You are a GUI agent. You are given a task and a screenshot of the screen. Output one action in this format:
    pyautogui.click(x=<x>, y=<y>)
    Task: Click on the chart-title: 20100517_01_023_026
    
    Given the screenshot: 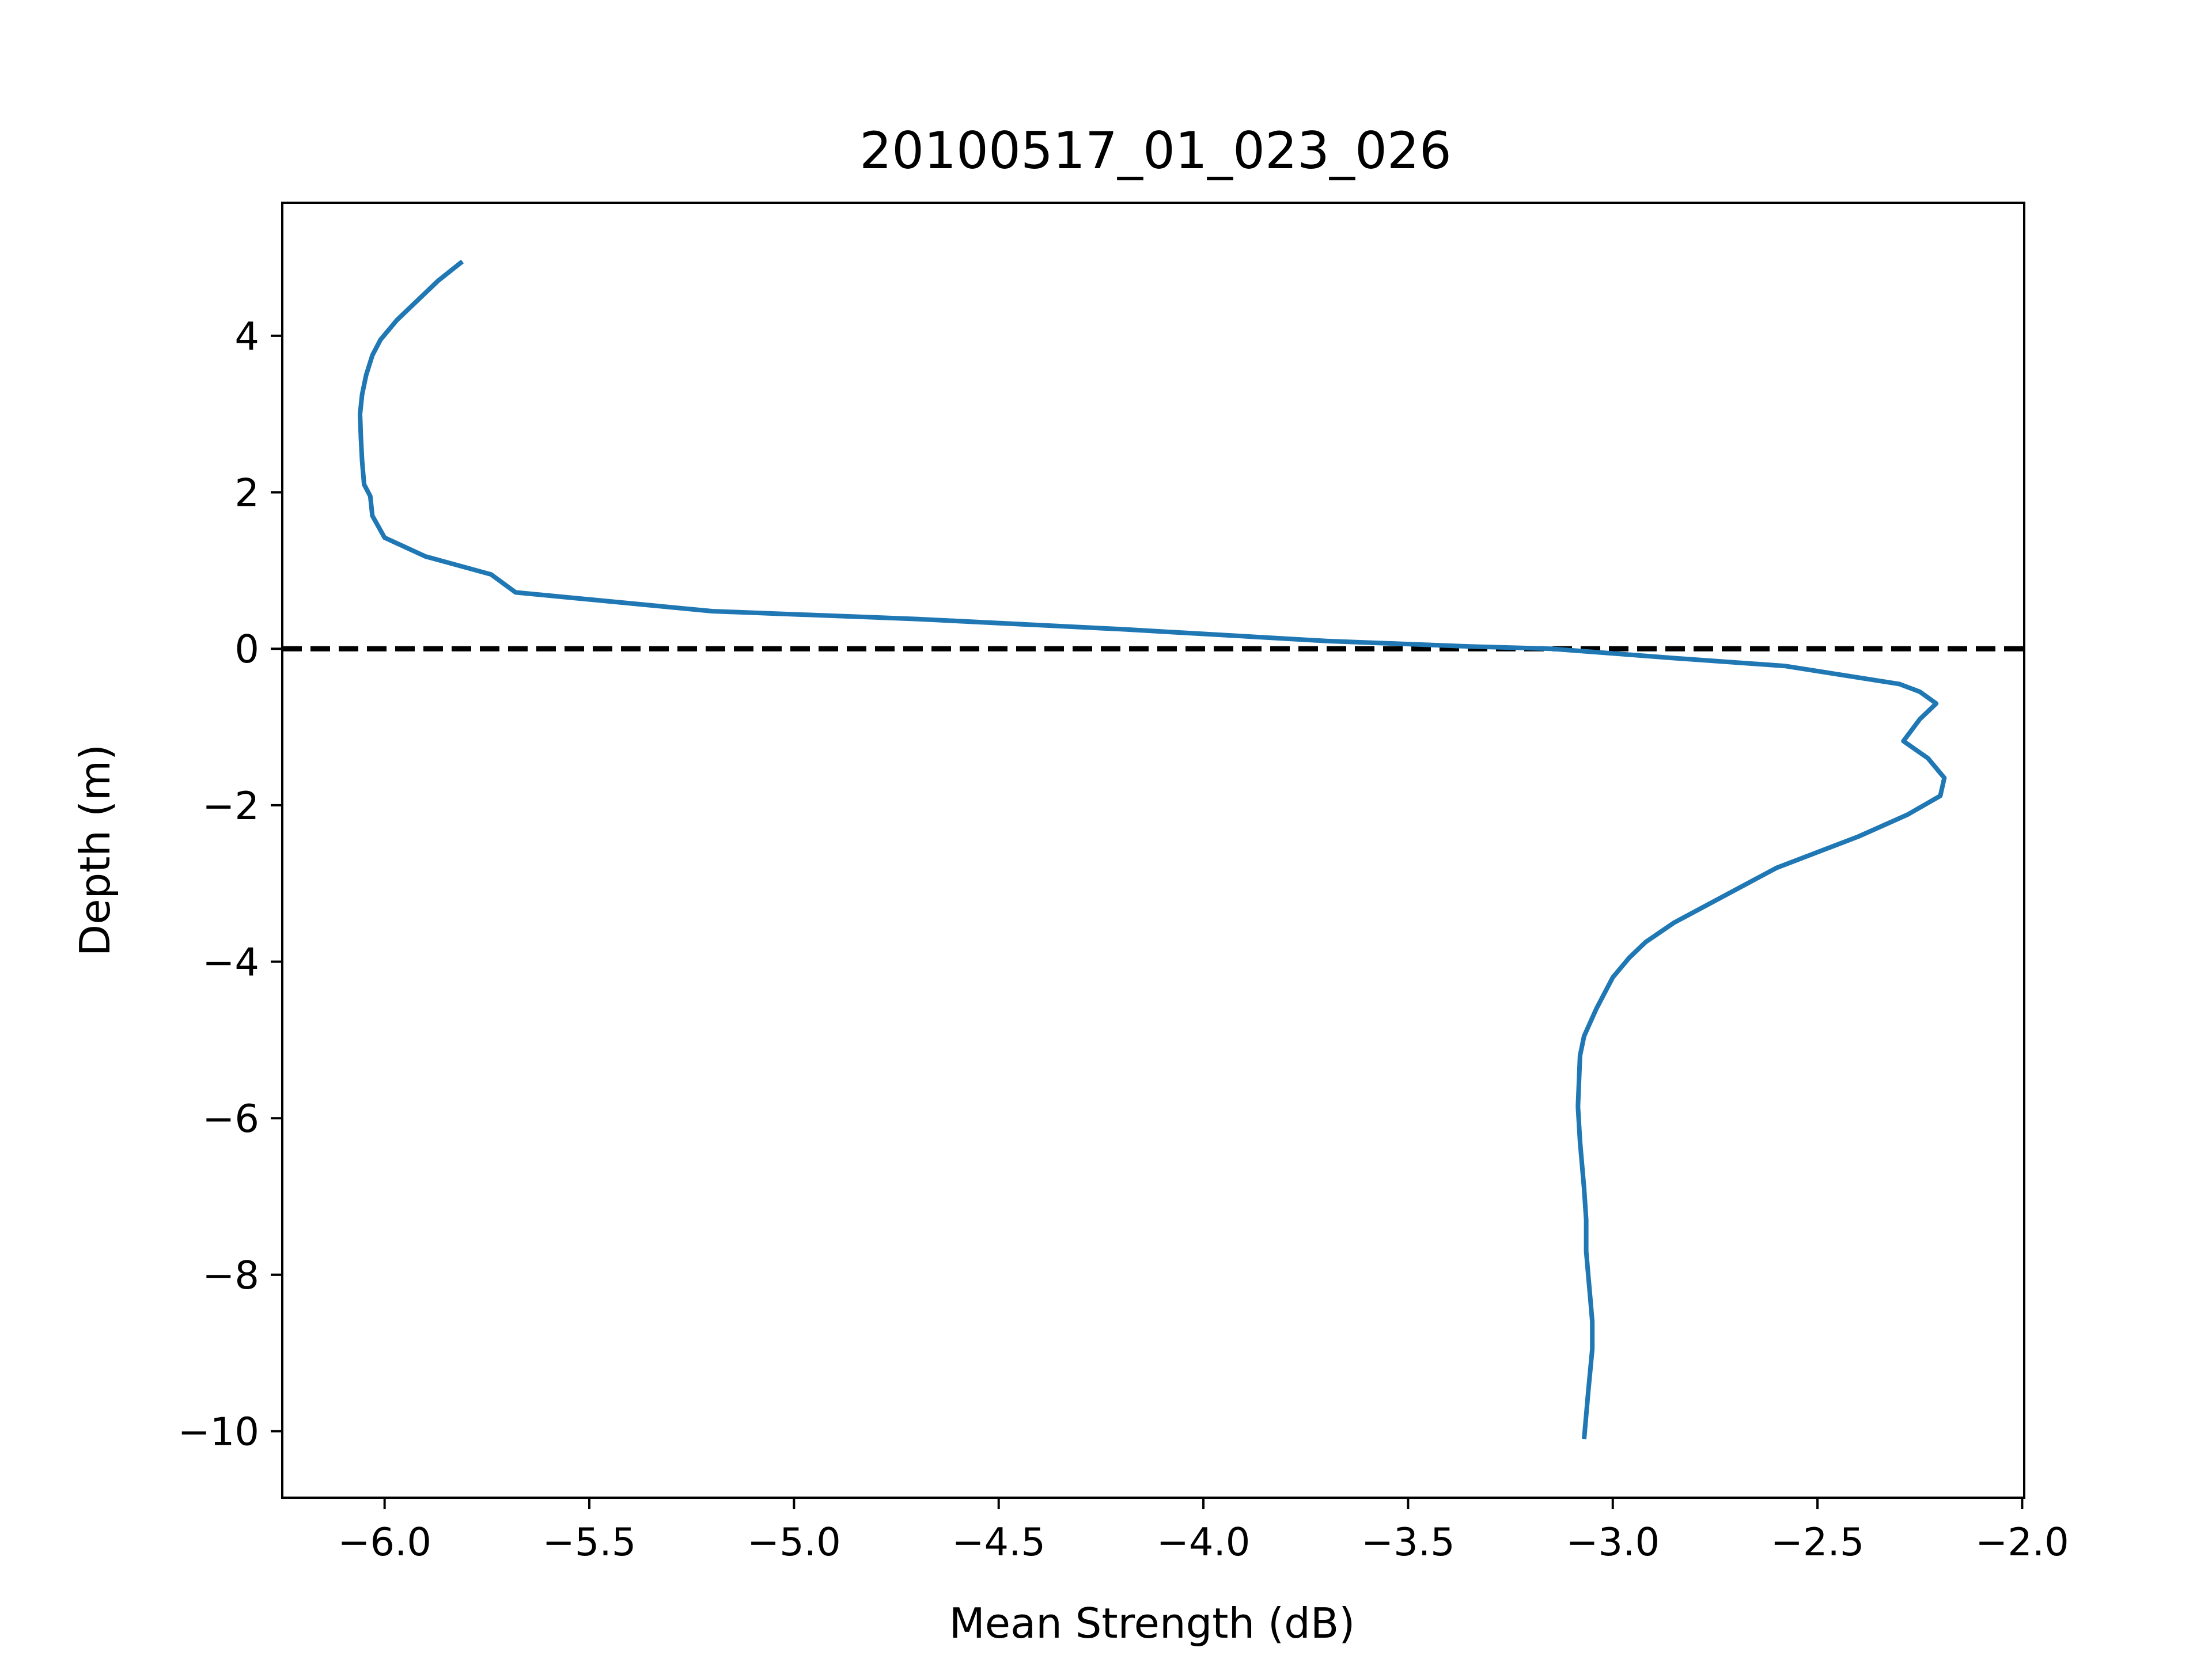 What is the action you would take?
    pyautogui.click(x=1155, y=150)
    